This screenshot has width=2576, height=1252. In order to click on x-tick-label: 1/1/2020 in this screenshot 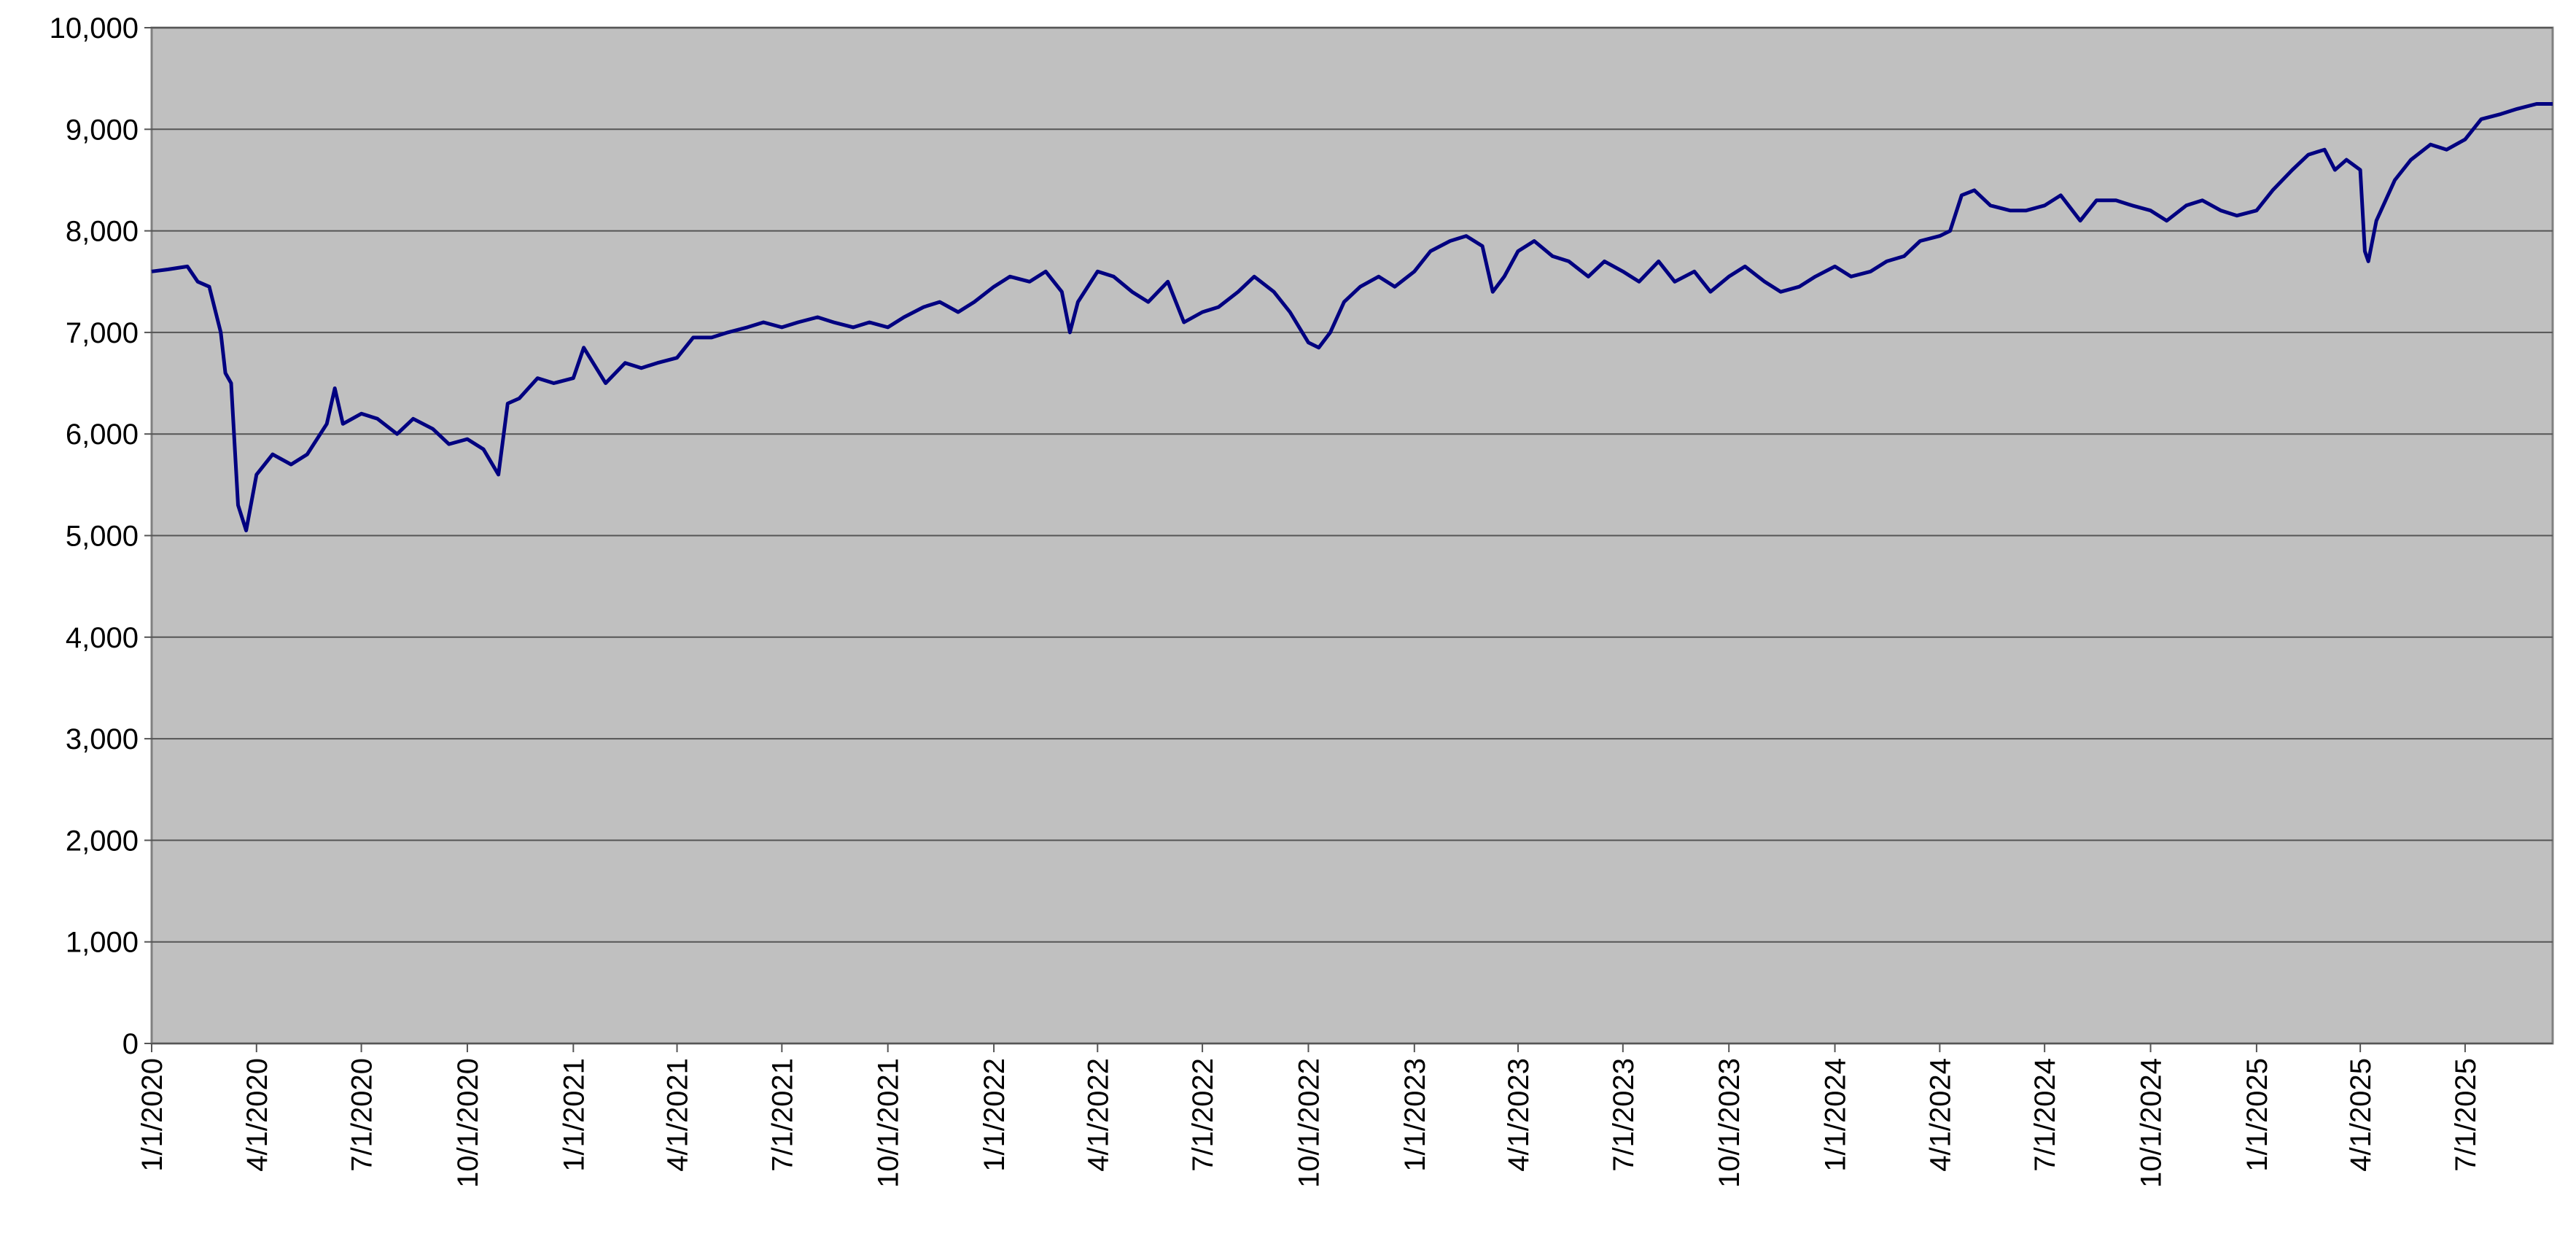, I will do `click(152, 1115)`.